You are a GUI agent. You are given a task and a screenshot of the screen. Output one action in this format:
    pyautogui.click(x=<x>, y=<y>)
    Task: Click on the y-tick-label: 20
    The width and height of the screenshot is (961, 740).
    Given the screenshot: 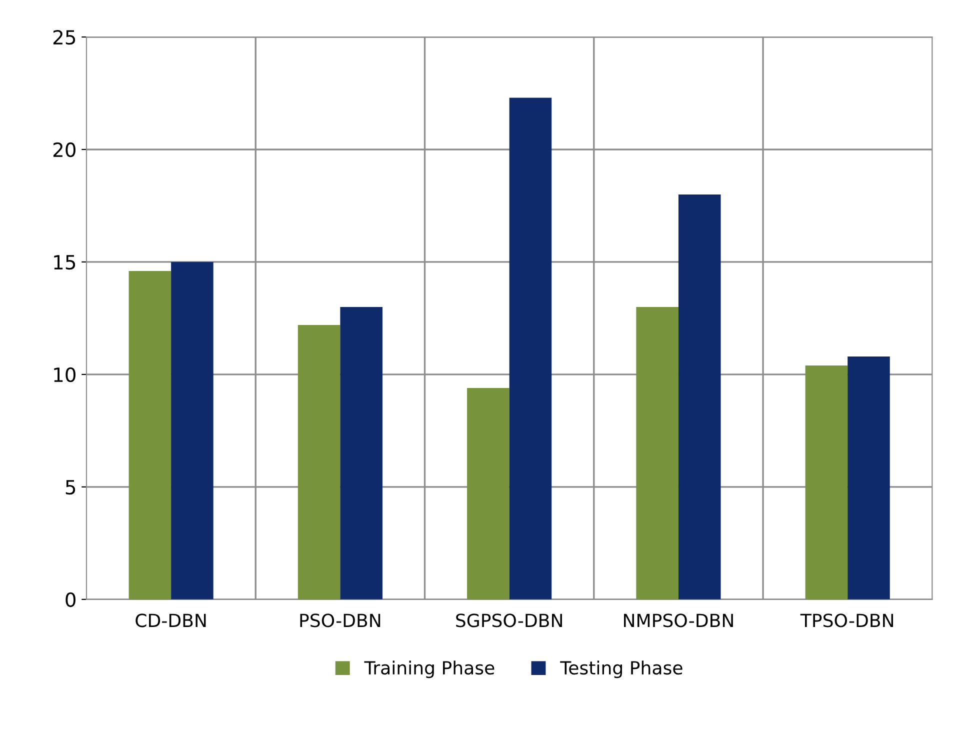 What is the action you would take?
    pyautogui.click(x=64, y=150)
    